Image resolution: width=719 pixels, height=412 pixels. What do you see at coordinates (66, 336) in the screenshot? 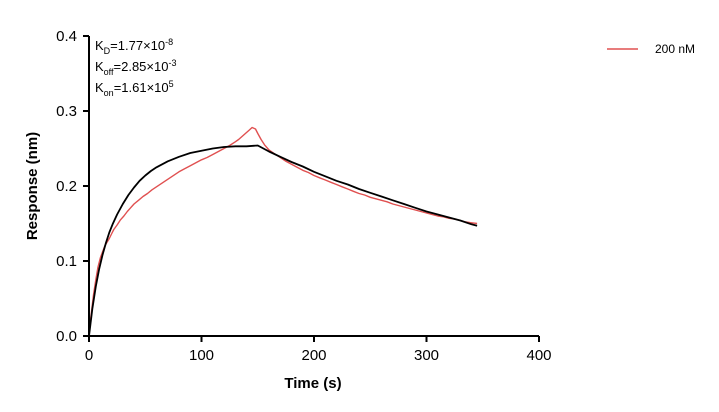
I see `y-tick-label: 0.0` at bounding box center [66, 336].